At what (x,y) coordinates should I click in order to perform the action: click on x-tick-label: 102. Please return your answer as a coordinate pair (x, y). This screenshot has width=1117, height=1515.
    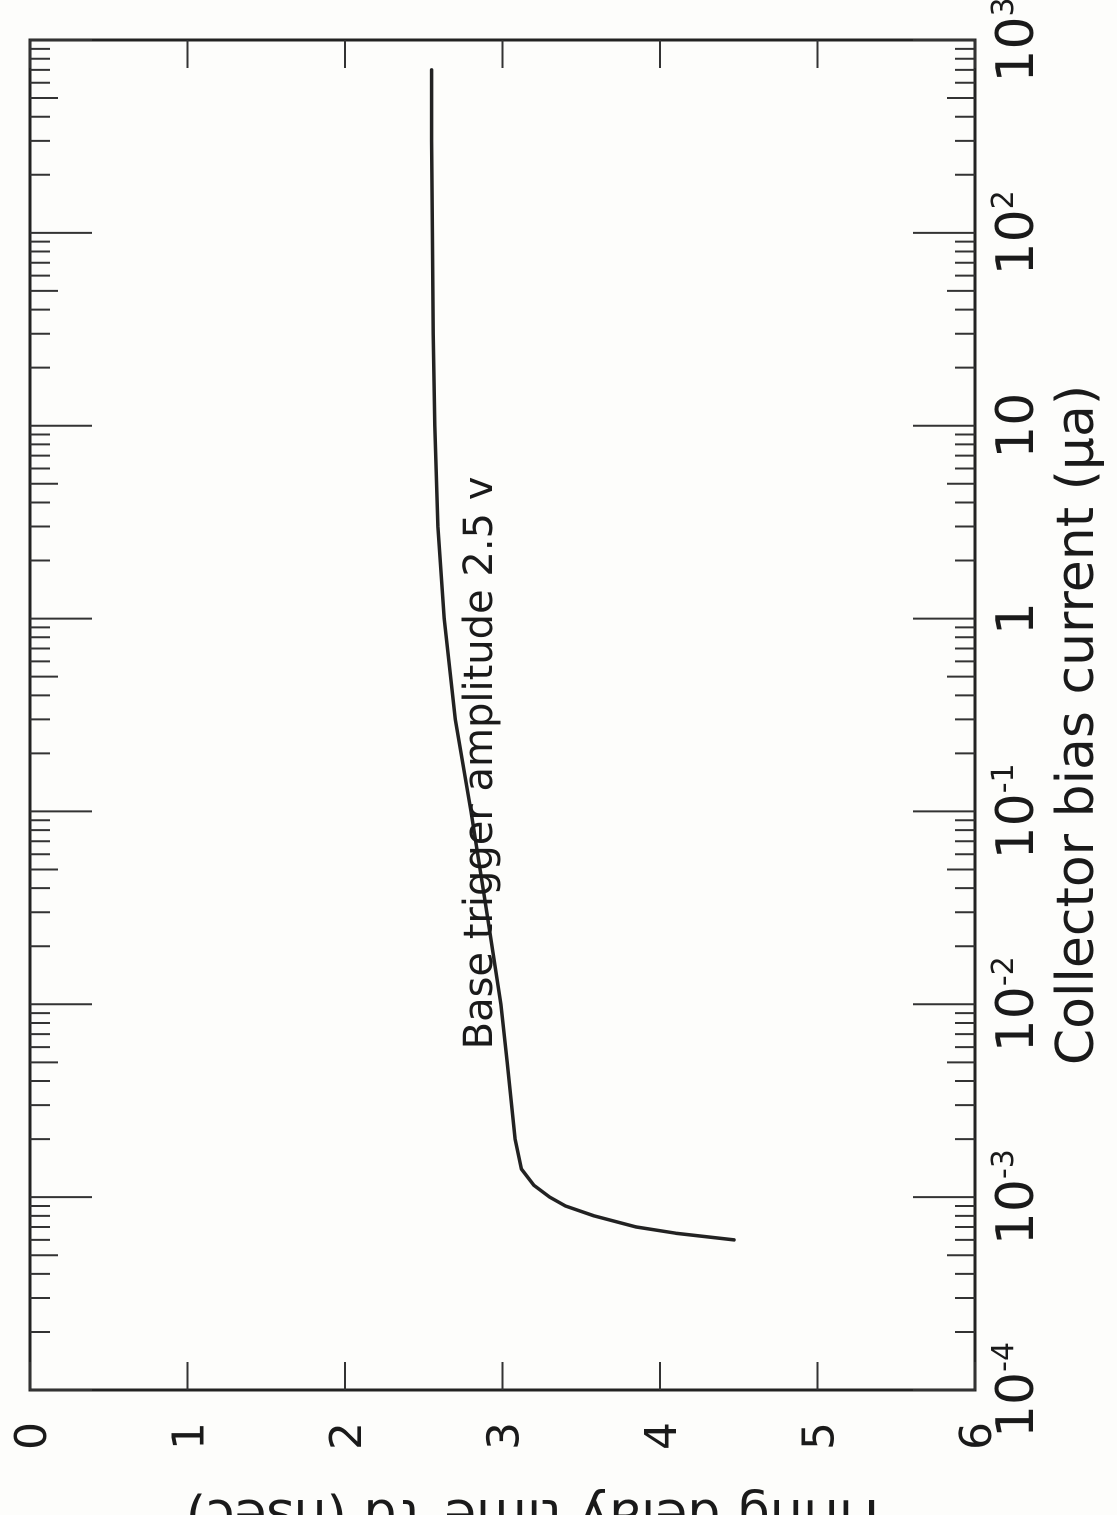
    Looking at the image, I should click on (1016, 232).